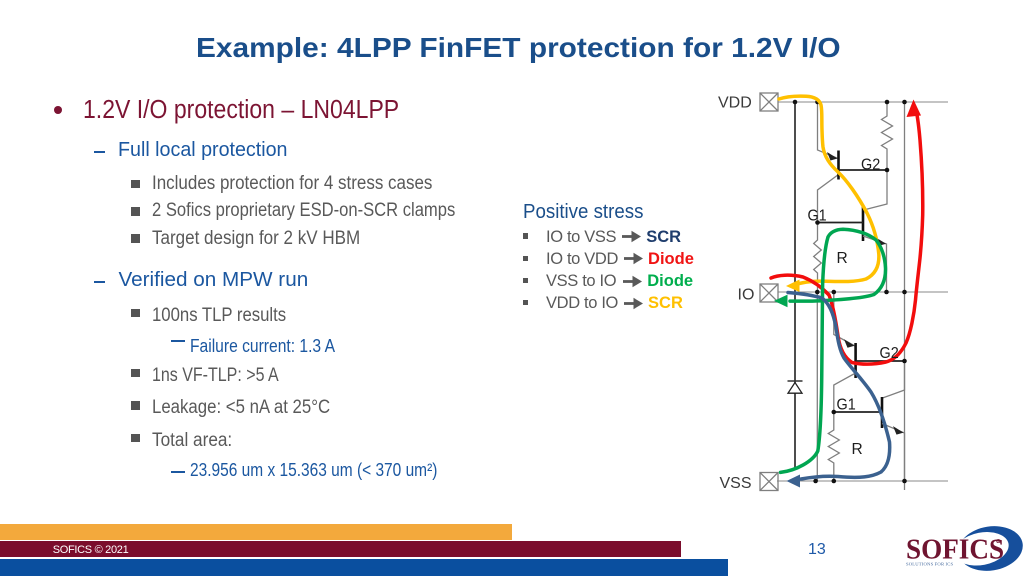  Describe the element at coordinates (955, 548) in the screenshot. I see `svg-text: SOFICS` at that location.